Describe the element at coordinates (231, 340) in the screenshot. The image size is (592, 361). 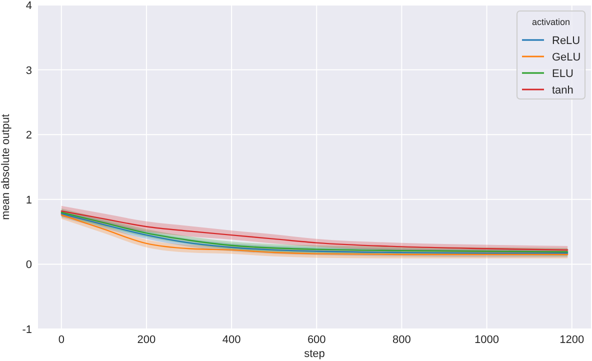
I see `x-tick-label: 400` at that location.